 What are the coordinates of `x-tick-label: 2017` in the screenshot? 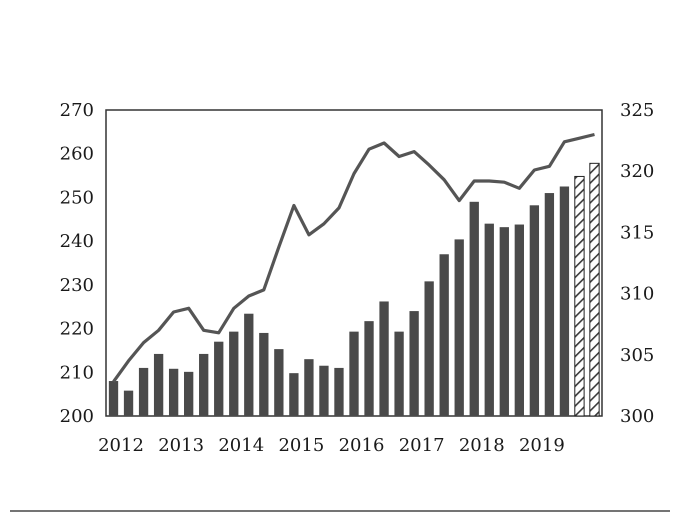 It's located at (422, 445).